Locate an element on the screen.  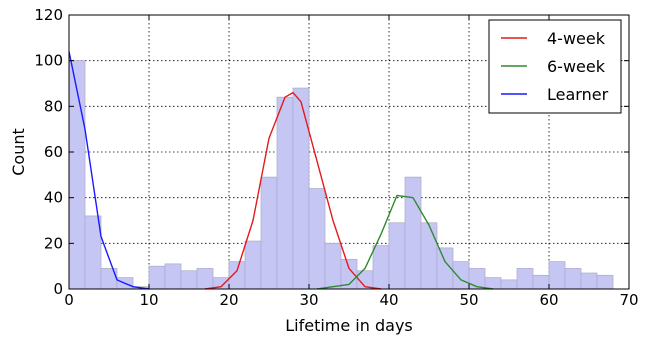
y-axis-label: Count is located at coordinates (18, 152).